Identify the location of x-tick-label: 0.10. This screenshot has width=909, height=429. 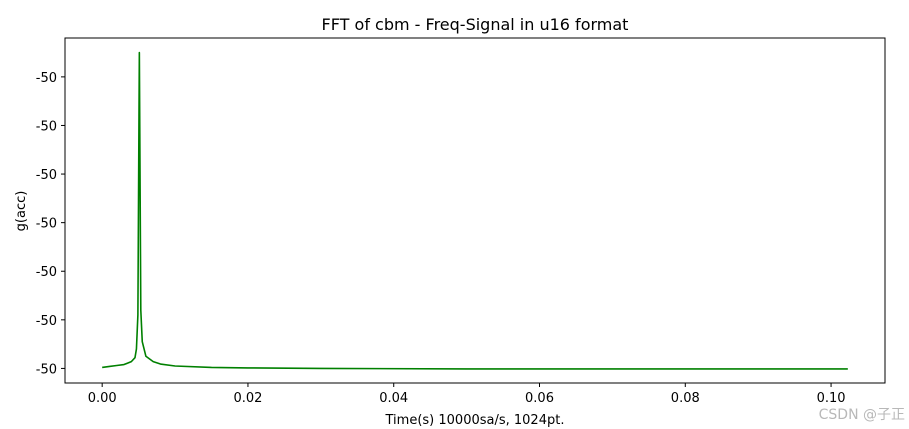
(831, 398).